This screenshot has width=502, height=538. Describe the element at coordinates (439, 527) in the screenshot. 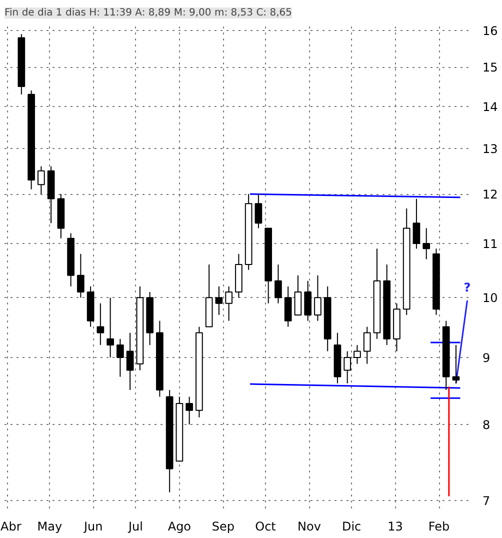

I see `x-tick-label: Feb` at that location.